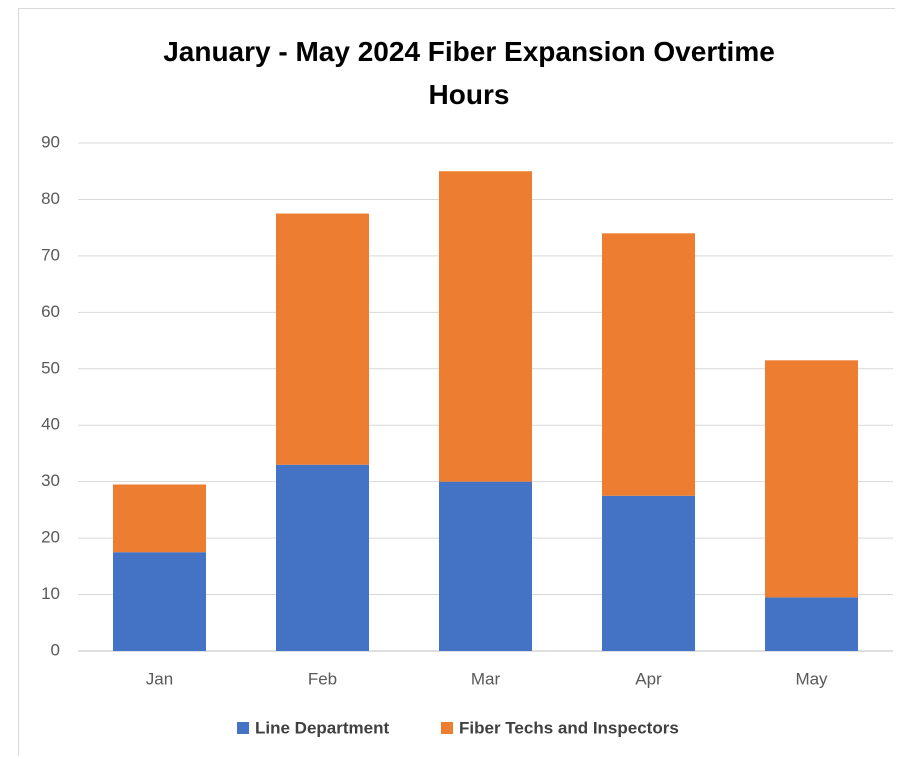 The height and width of the screenshot is (759, 897). Describe the element at coordinates (486, 678) in the screenshot. I see `x-tick-label: Mar` at that location.